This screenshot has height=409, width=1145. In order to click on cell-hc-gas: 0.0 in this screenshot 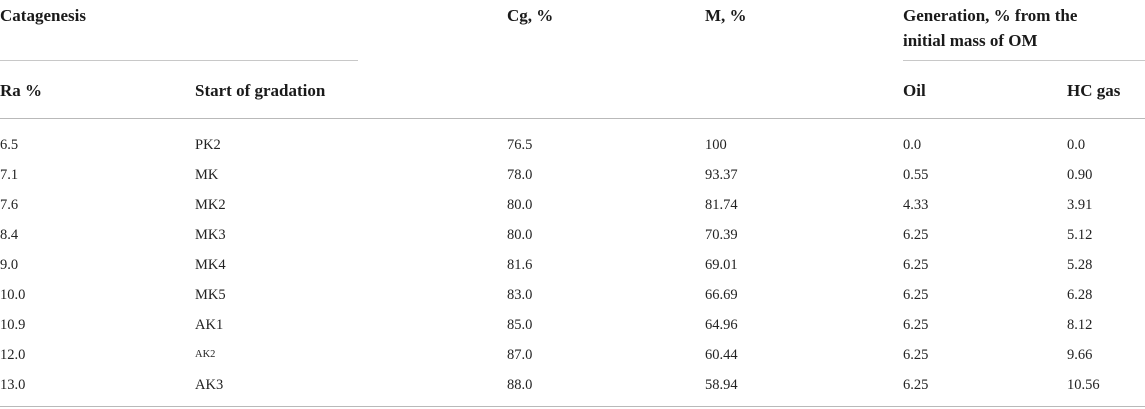, I will do `click(1076, 145)`.